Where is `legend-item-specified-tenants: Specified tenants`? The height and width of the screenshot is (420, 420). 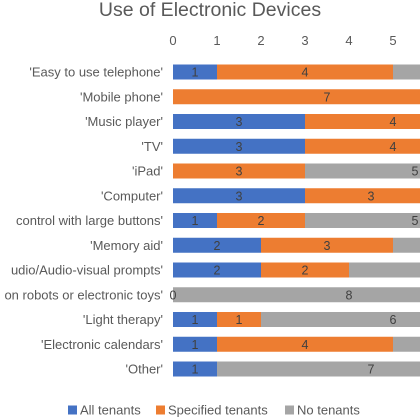
legend-item-specified-tenants: Specified tenants is located at coordinates (212, 410).